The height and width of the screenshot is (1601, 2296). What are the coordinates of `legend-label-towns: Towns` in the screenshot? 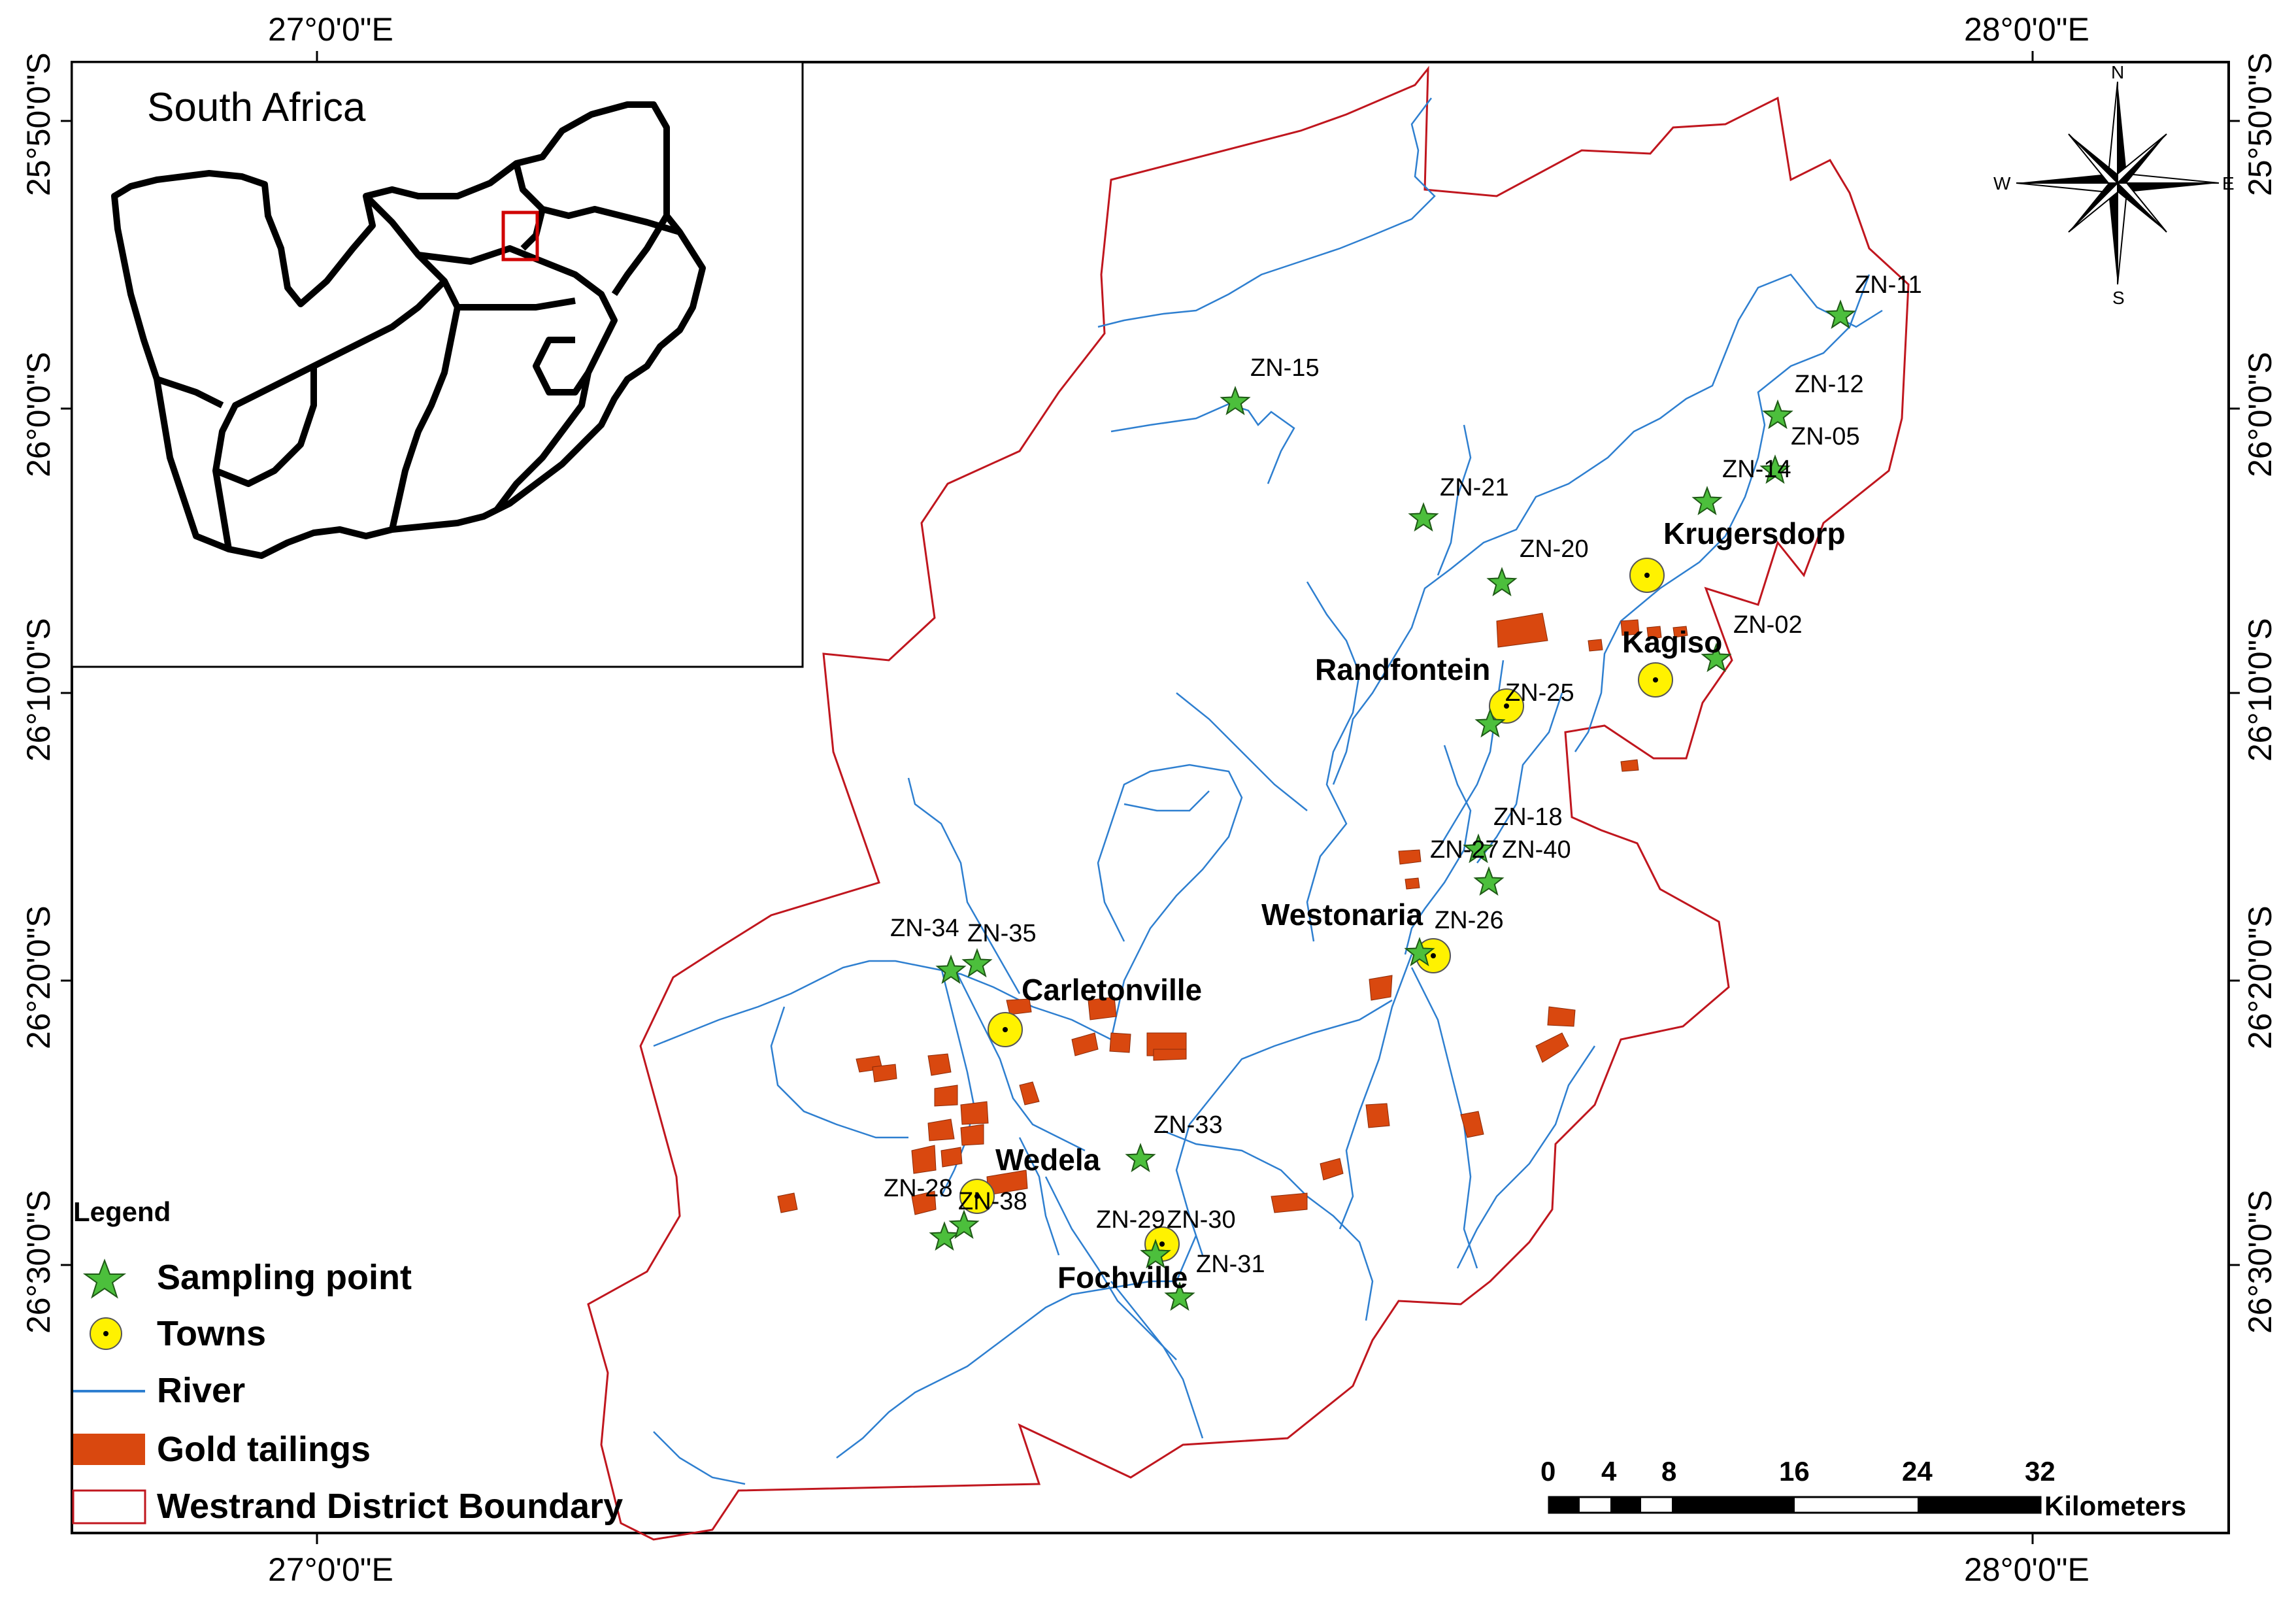 It's located at (211, 1333).